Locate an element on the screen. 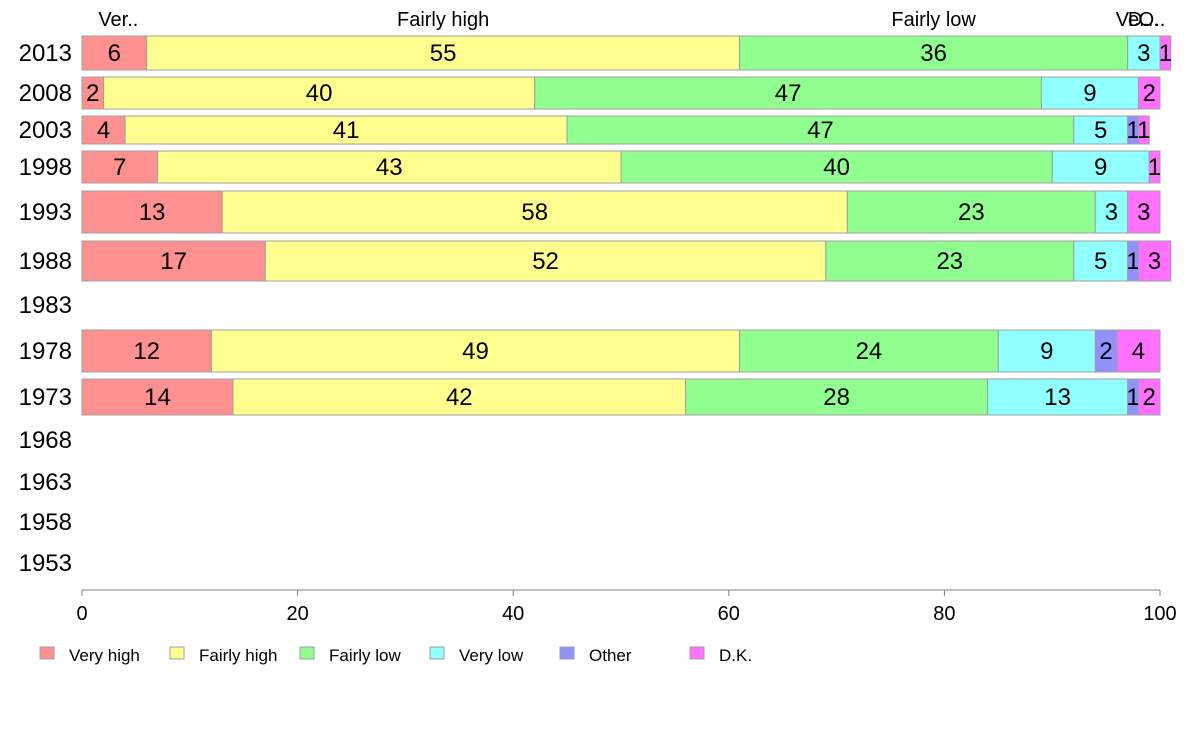  bar-row: 6 55 36 3 1 is located at coordinates (626, 53).